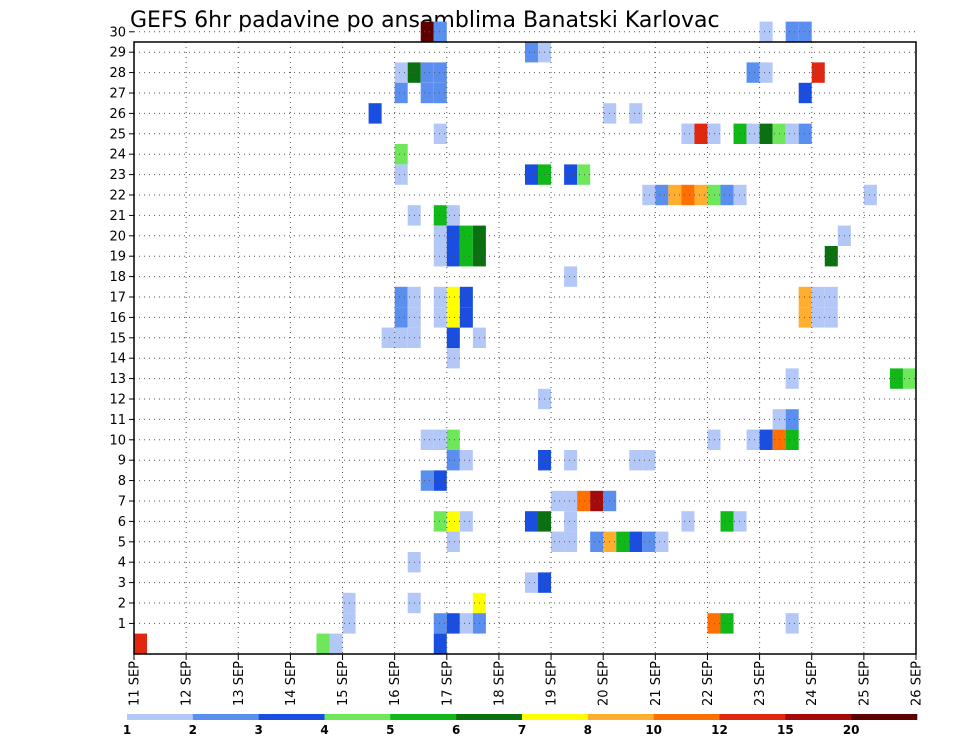 The height and width of the screenshot is (742, 960). What do you see at coordinates (708, 683) in the screenshot?
I see `x-tick-label: 22 SEP` at bounding box center [708, 683].